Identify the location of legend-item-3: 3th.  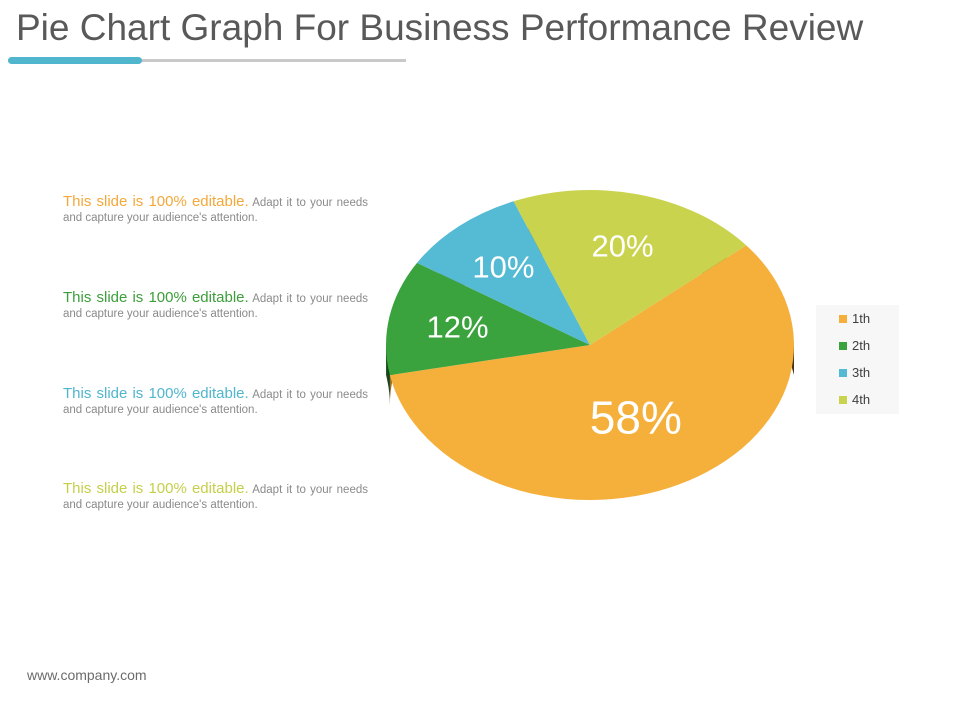
(854, 373).